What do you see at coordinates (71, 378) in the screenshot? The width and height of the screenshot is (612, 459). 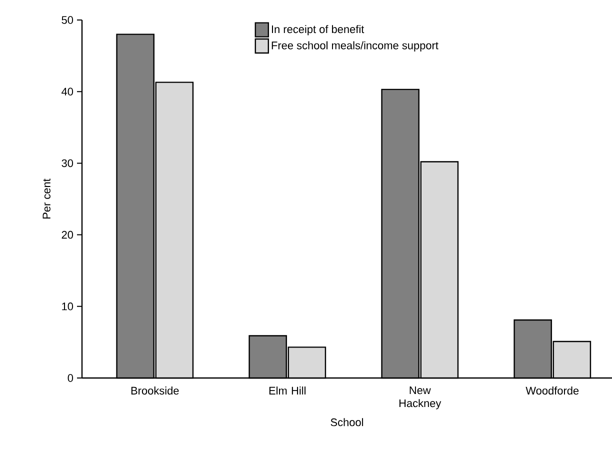 I see `y-tick-label: 0` at bounding box center [71, 378].